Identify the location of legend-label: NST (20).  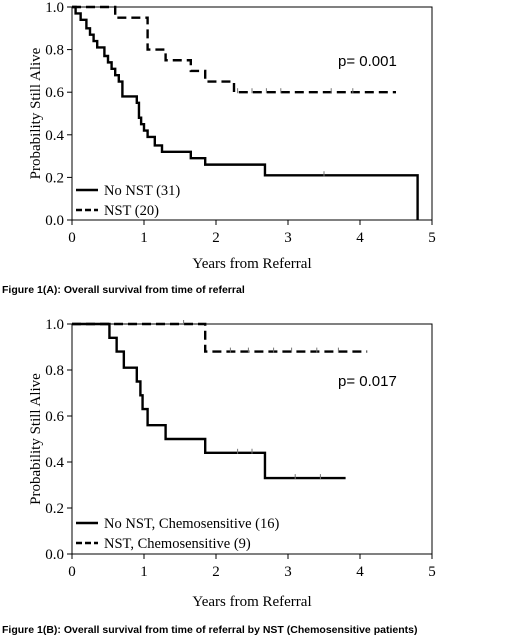
(131, 211).